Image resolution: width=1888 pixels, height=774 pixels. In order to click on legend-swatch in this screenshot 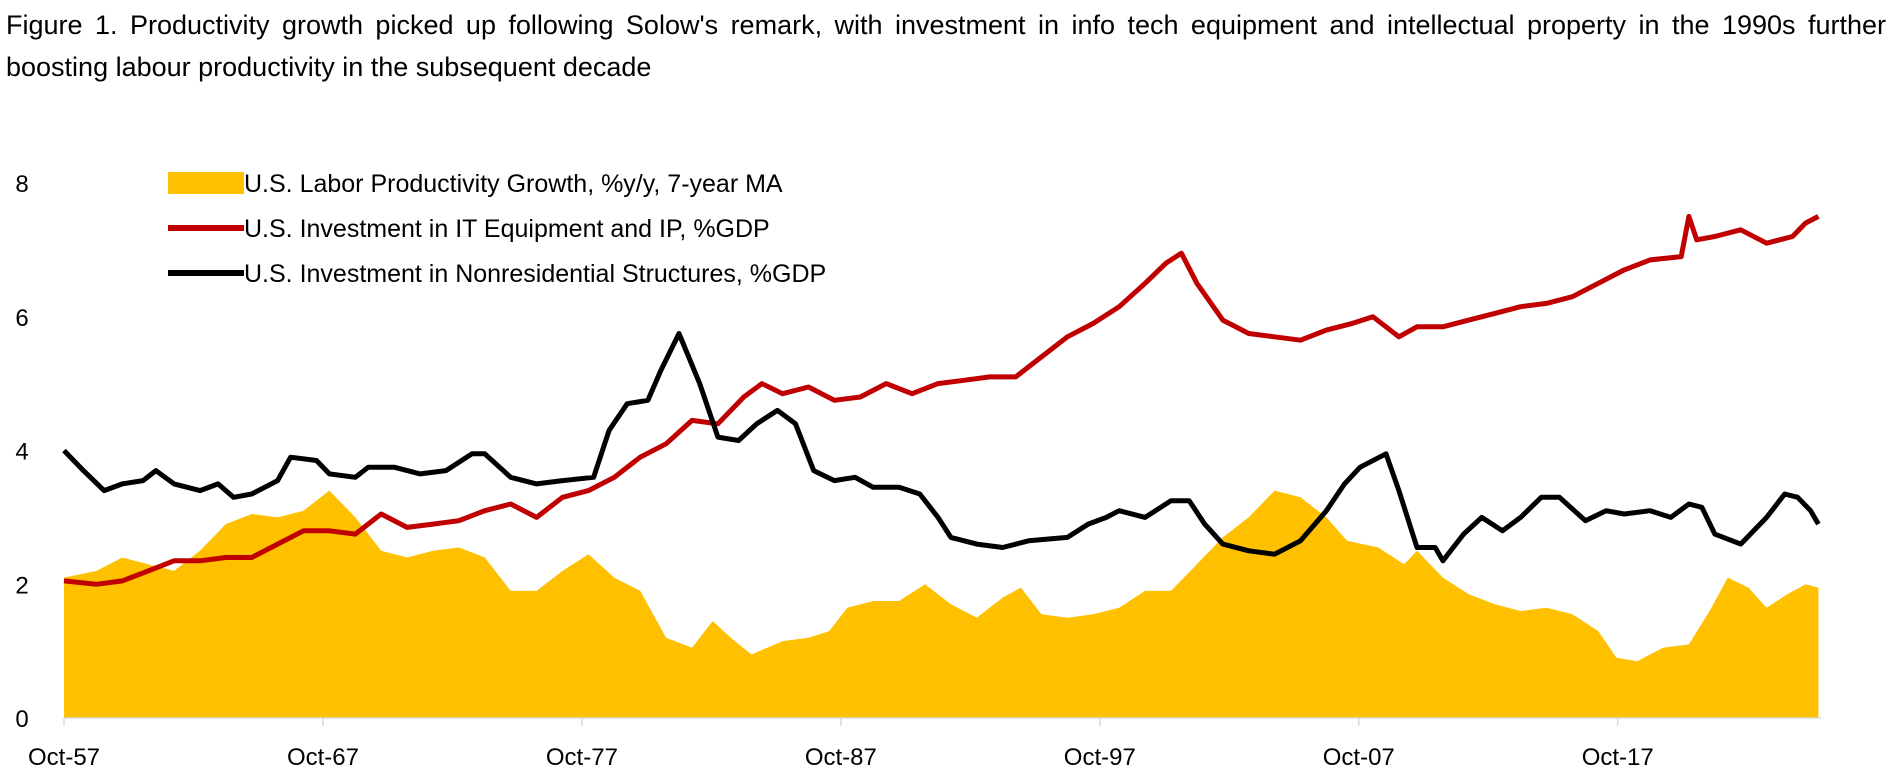, I will do `click(206, 183)`.